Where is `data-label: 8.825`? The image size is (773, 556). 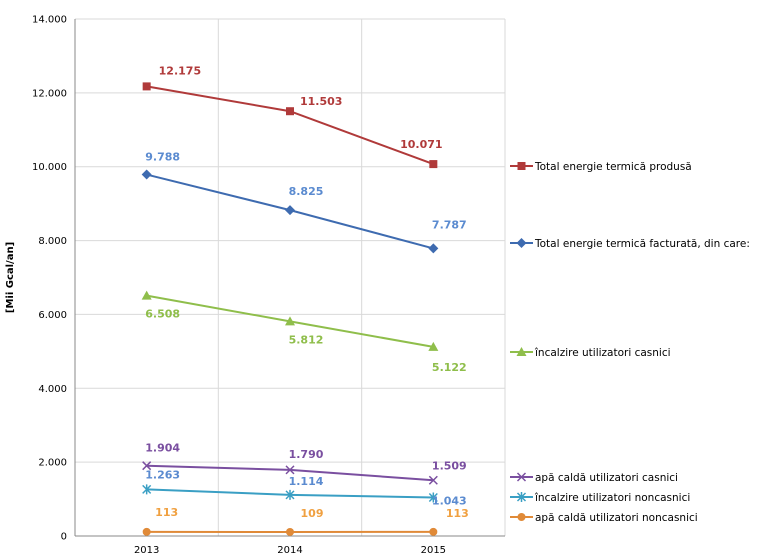
data-label: 8.825 is located at coordinates (306, 191).